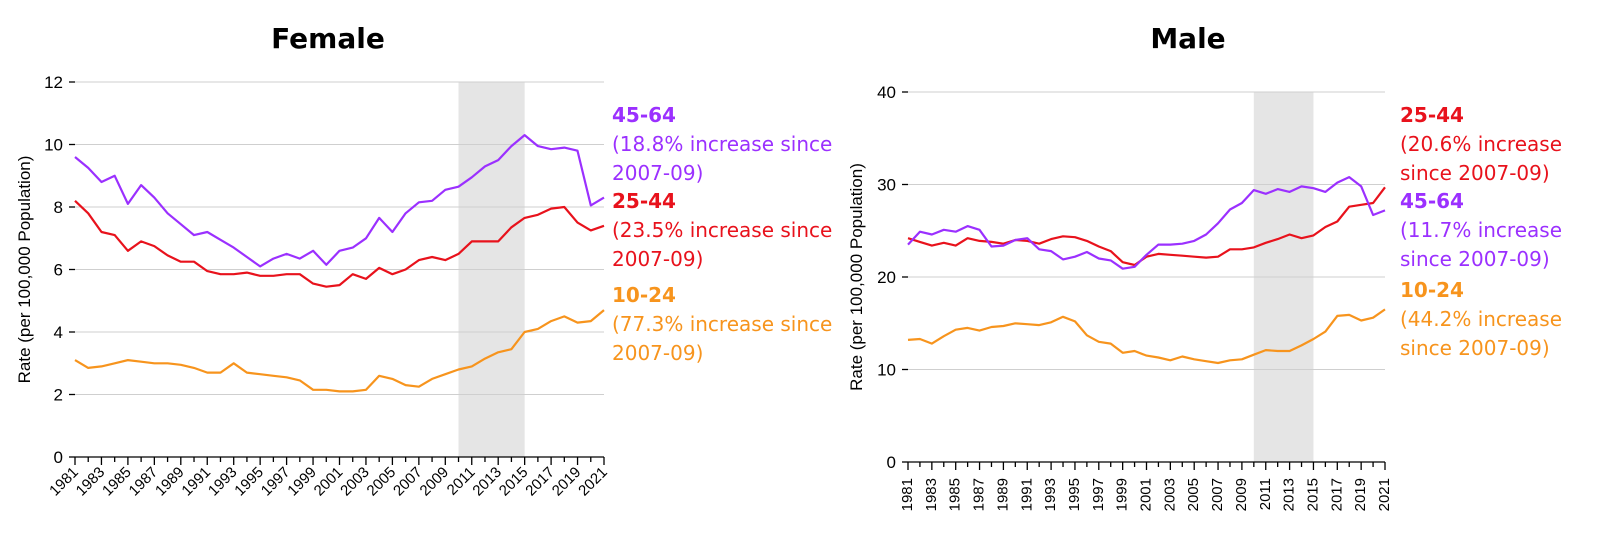  I want to click on female-series-45-64-line, so click(339, 201).